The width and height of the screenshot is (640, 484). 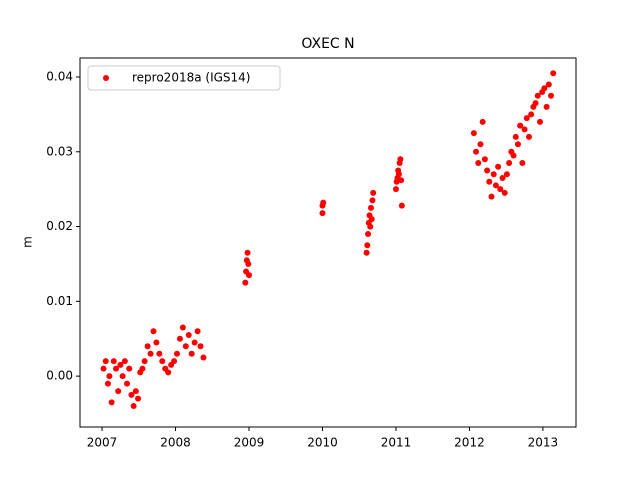 What do you see at coordinates (322, 443) in the screenshot?
I see `x-tick-label: 2010` at bounding box center [322, 443].